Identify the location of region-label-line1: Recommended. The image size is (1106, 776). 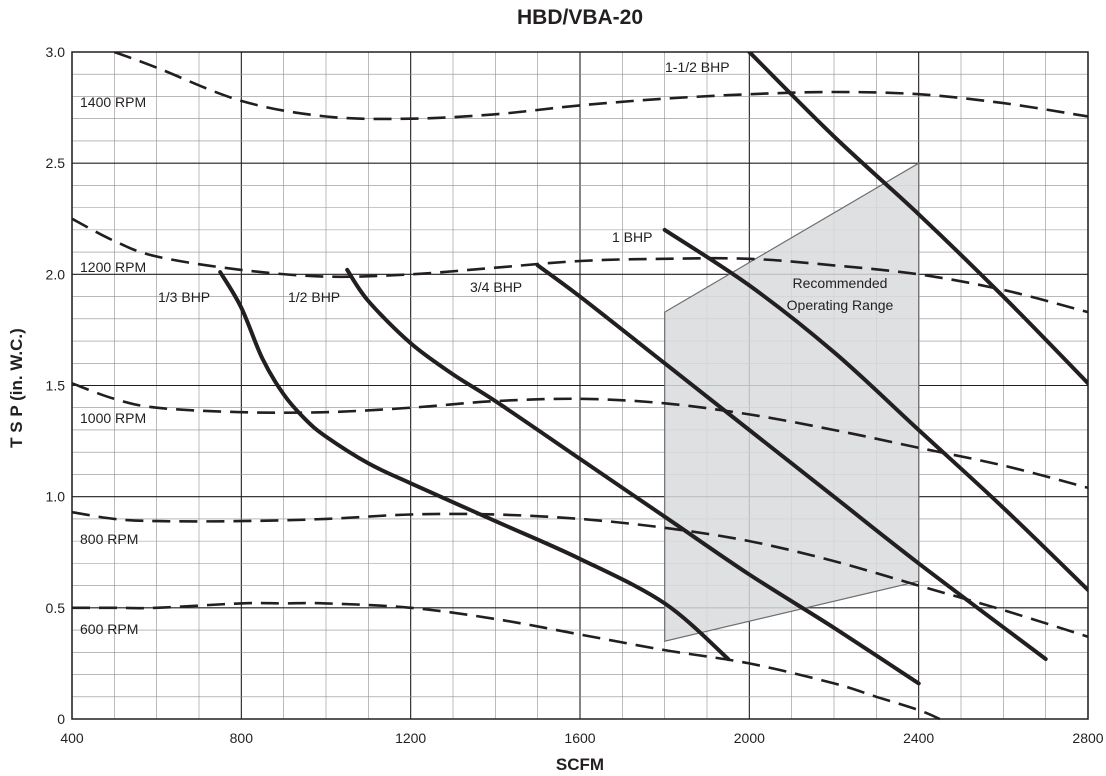
(840, 283).